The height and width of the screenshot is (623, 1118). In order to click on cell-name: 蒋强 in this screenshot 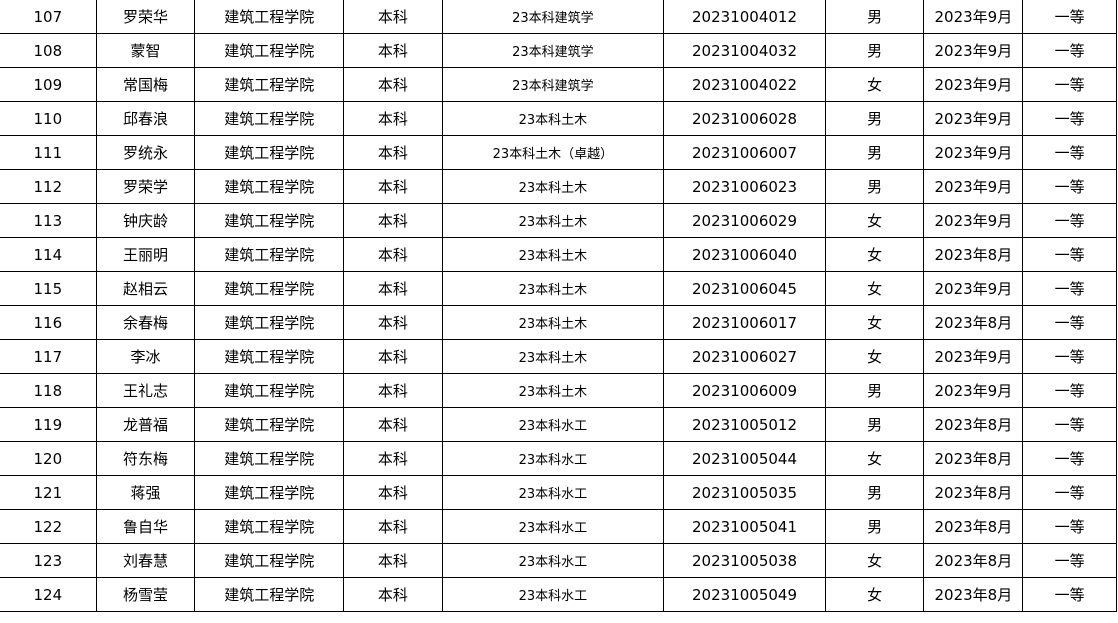, I will do `click(145, 492)`.